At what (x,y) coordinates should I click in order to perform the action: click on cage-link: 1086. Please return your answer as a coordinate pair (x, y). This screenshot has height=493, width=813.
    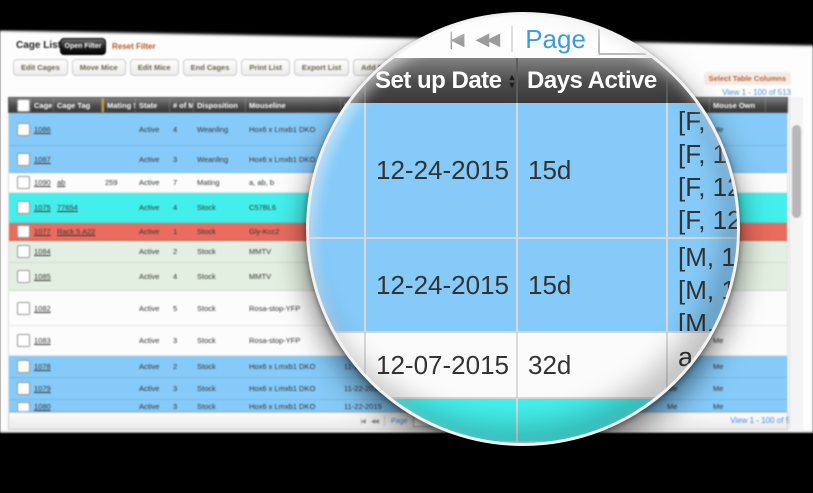
    Looking at the image, I should click on (42, 129).